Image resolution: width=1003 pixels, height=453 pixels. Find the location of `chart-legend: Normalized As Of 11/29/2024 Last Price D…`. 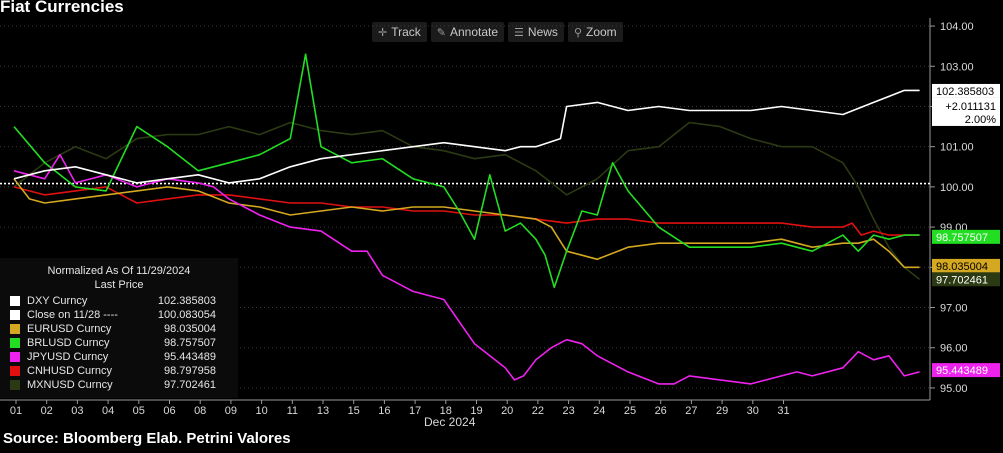

chart-legend: Normalized As Of 11/29/2024 Last Price D… is located at coordinates (119, 328).